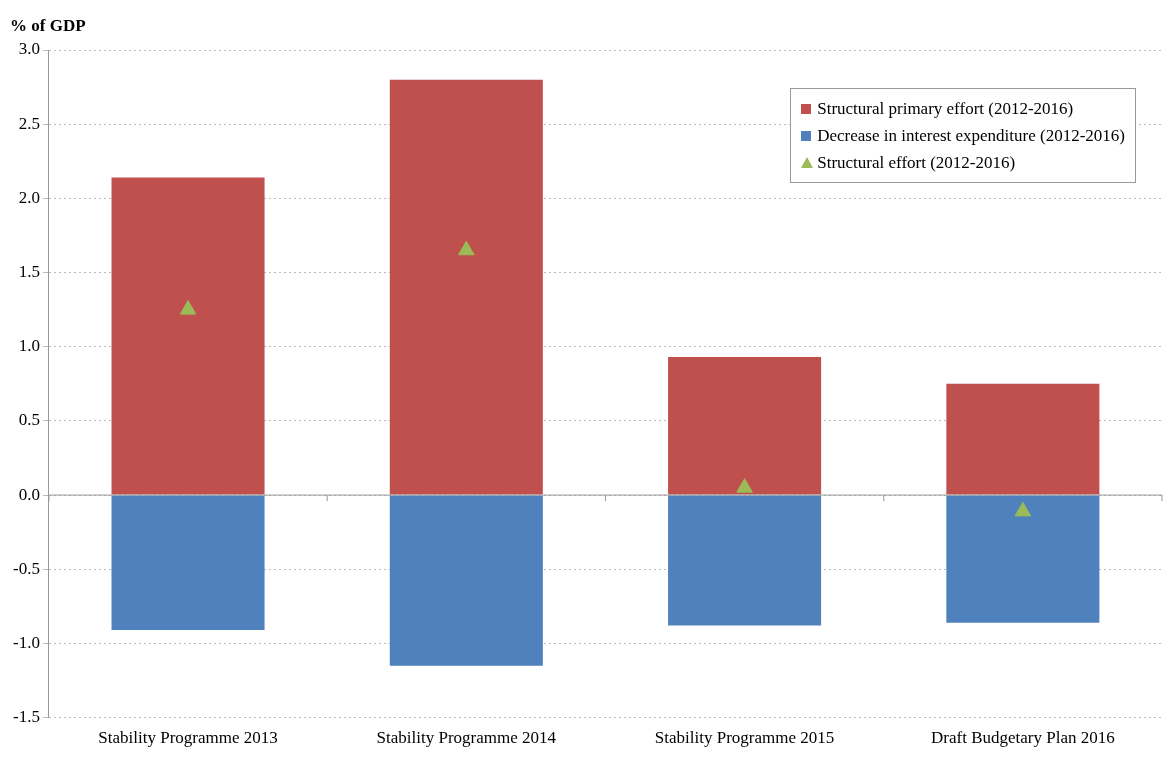 Image resolution: width=1172 pixels, height=762 pixels. I want to click on x-tick-label: Stability Programme 2013, so click(188, 738).